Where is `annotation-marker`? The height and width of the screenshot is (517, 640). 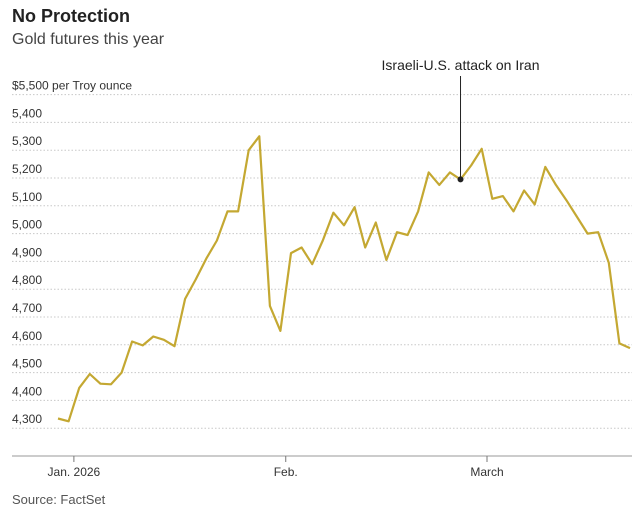
annotation-marker is located at coordinates (460, 179).